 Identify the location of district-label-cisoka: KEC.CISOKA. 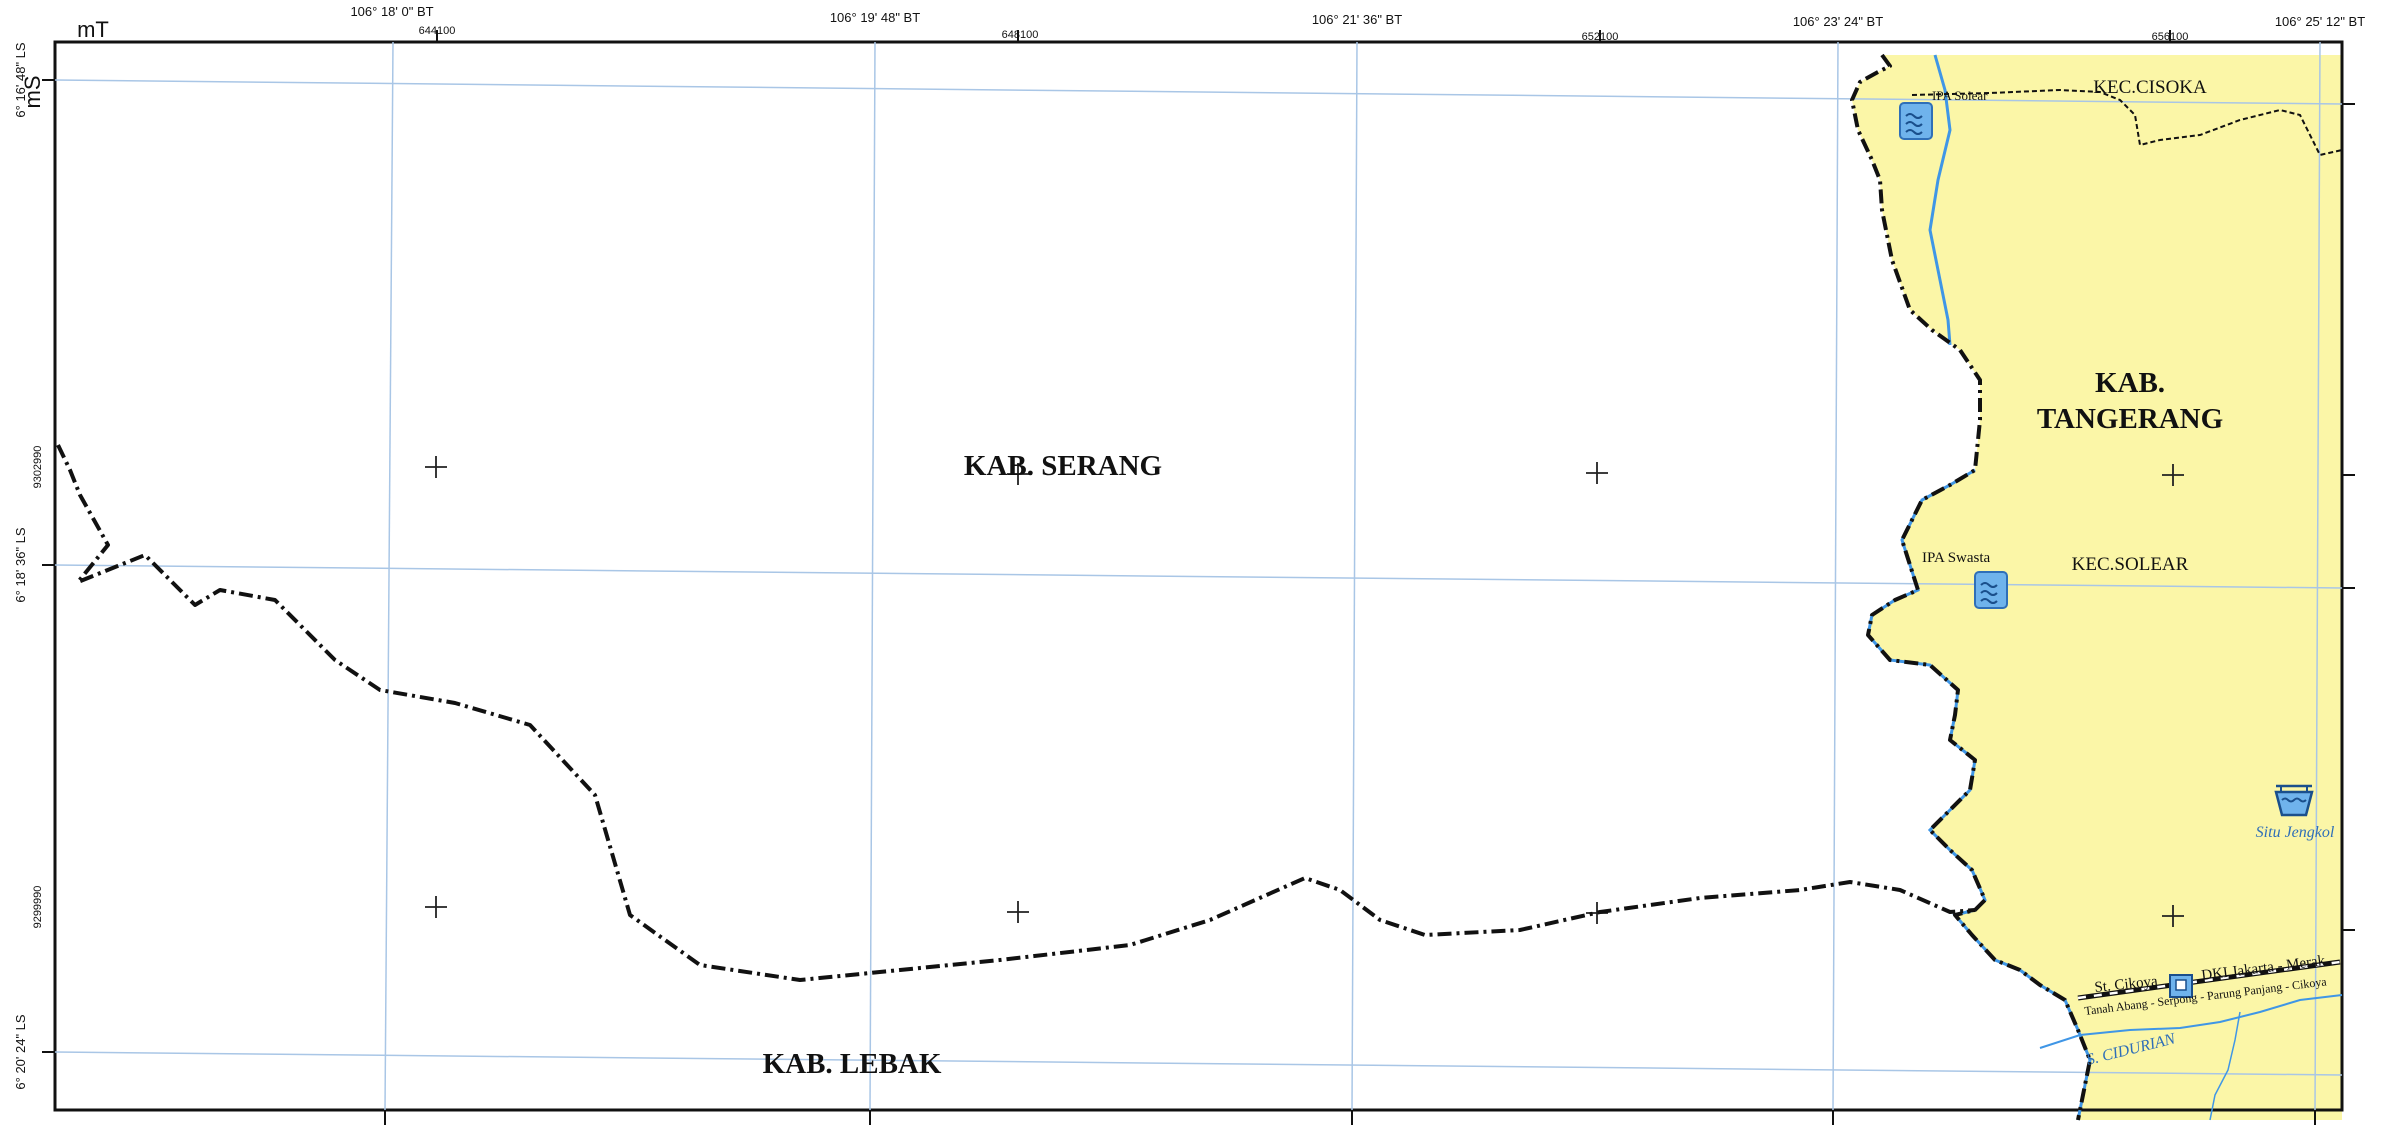
(2150, 87).